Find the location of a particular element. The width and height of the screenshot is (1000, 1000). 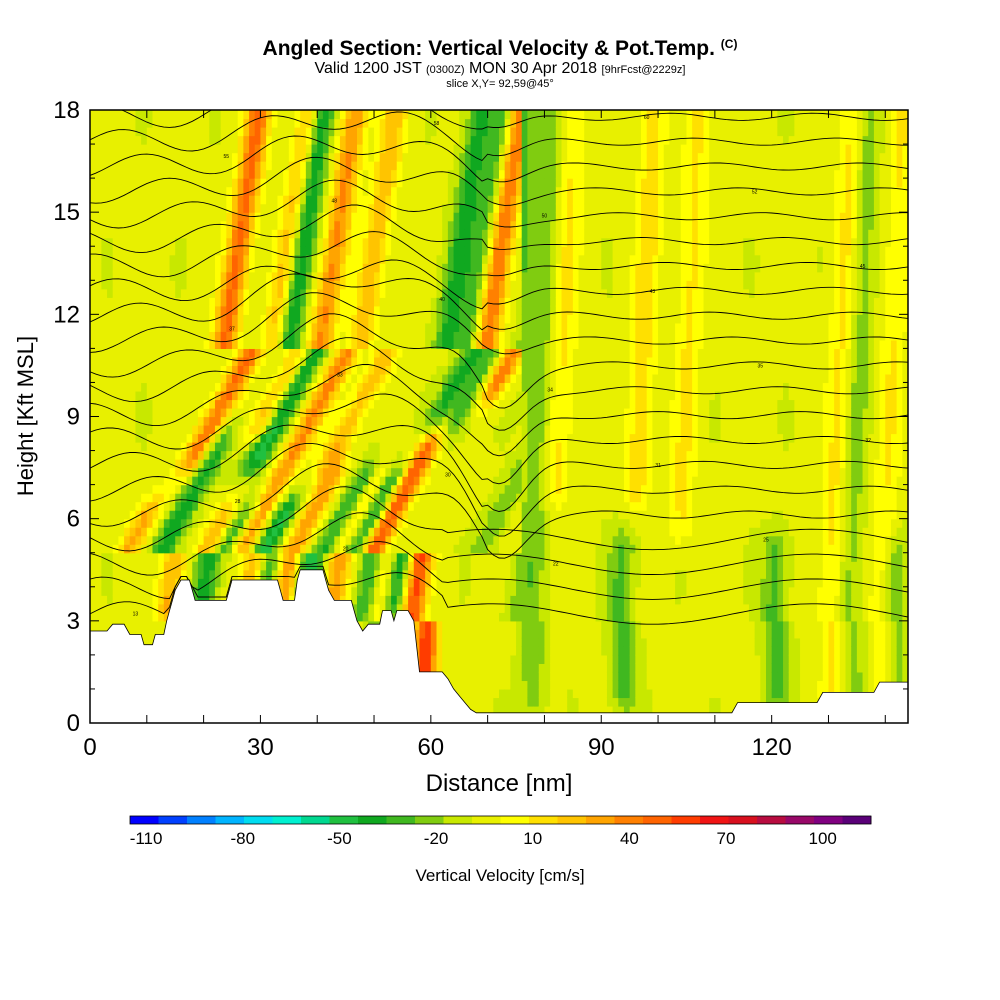

y-tick-label: 0 is located at coordinates (73, 723).